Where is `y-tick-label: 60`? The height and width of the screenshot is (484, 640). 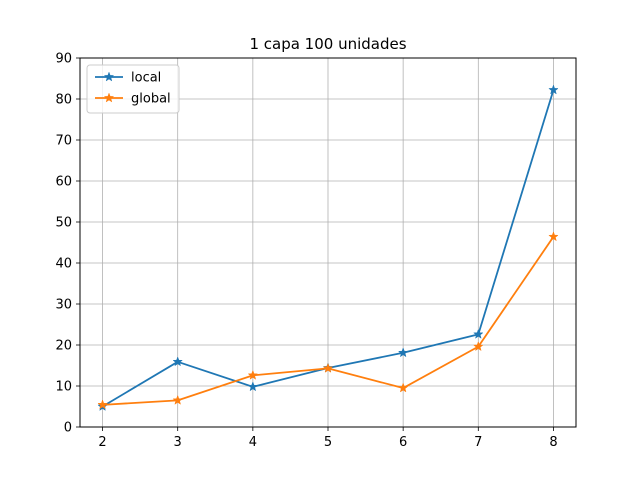 y-tick-label: 60 is located at coordinates (63, 182).